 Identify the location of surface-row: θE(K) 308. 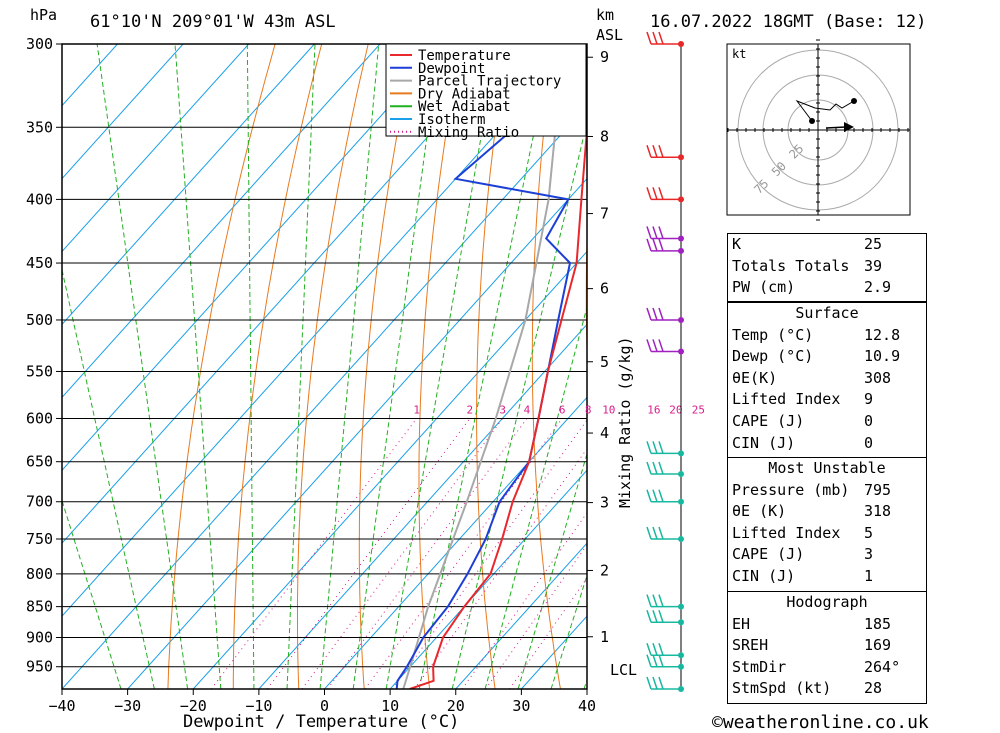
(827, 379).